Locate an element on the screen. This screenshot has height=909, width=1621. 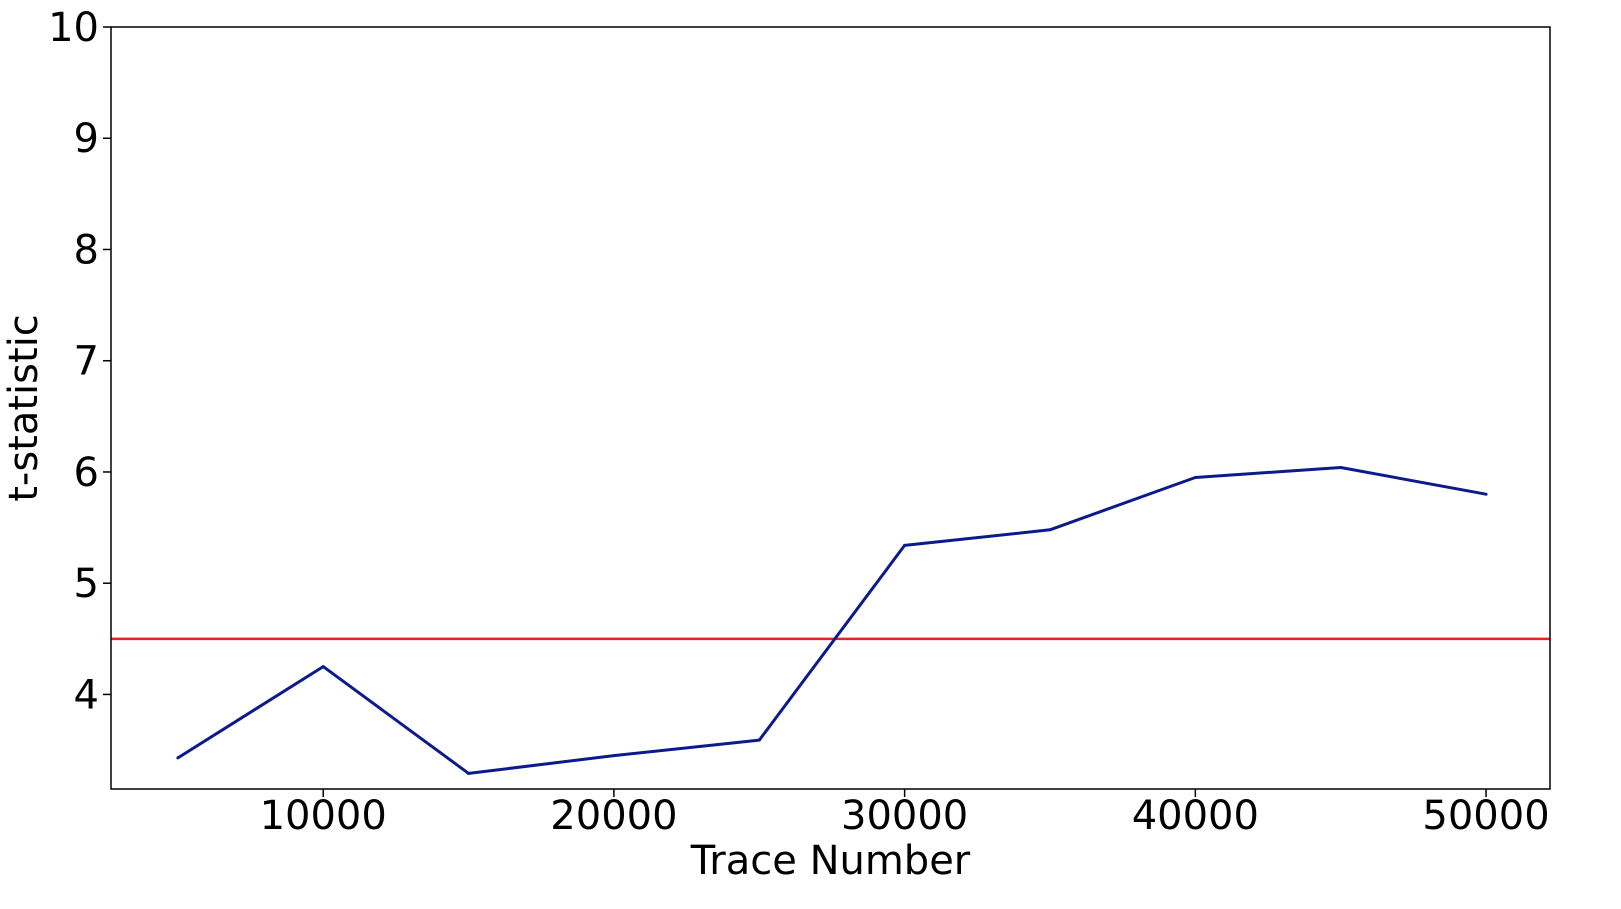
y-axis-title: t-statistic is located at coordinates (24, 408).